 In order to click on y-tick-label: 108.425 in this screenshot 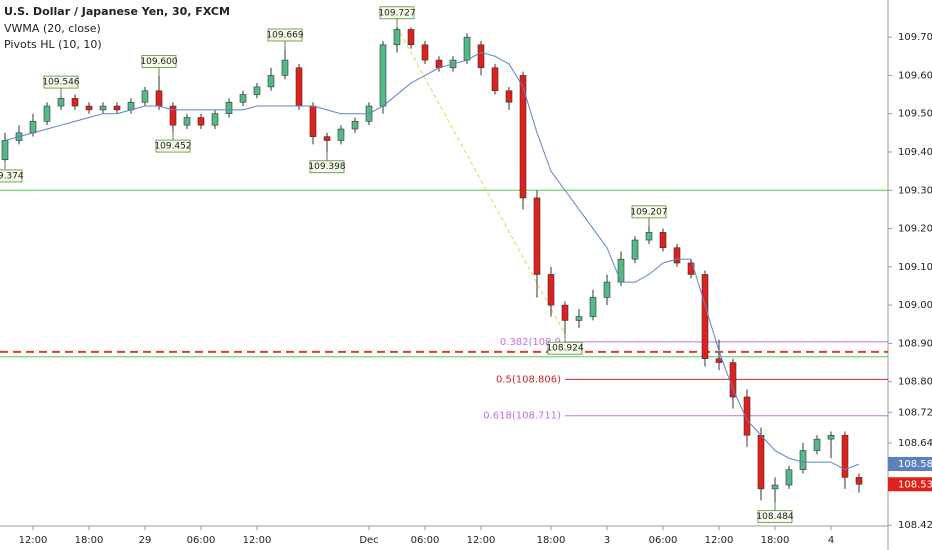, I will do `click(915, 525)`.